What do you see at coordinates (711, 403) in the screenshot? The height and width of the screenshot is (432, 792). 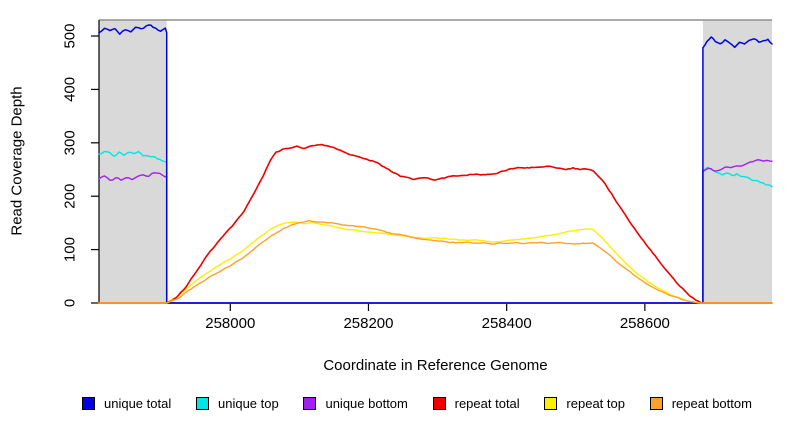 I see `legend-label: repeat bottom` at bounding box center [711, 403].